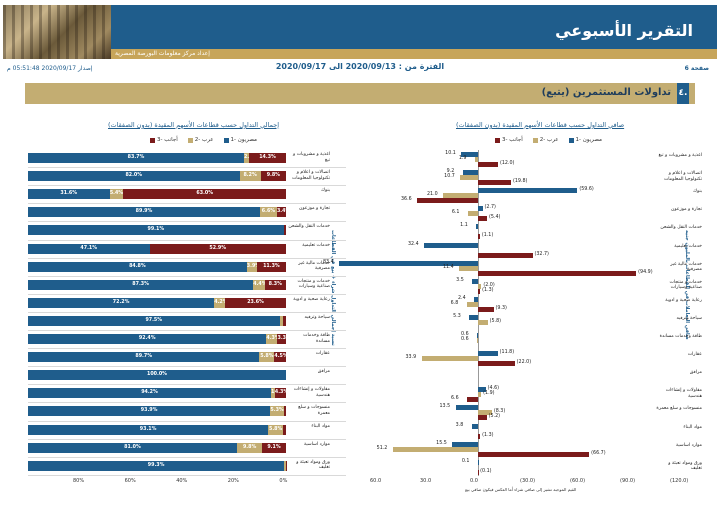 Image resolution: width=720 pixels, height=509 pixels. I want to click on tick-label: (90.0), so click(628, 481).